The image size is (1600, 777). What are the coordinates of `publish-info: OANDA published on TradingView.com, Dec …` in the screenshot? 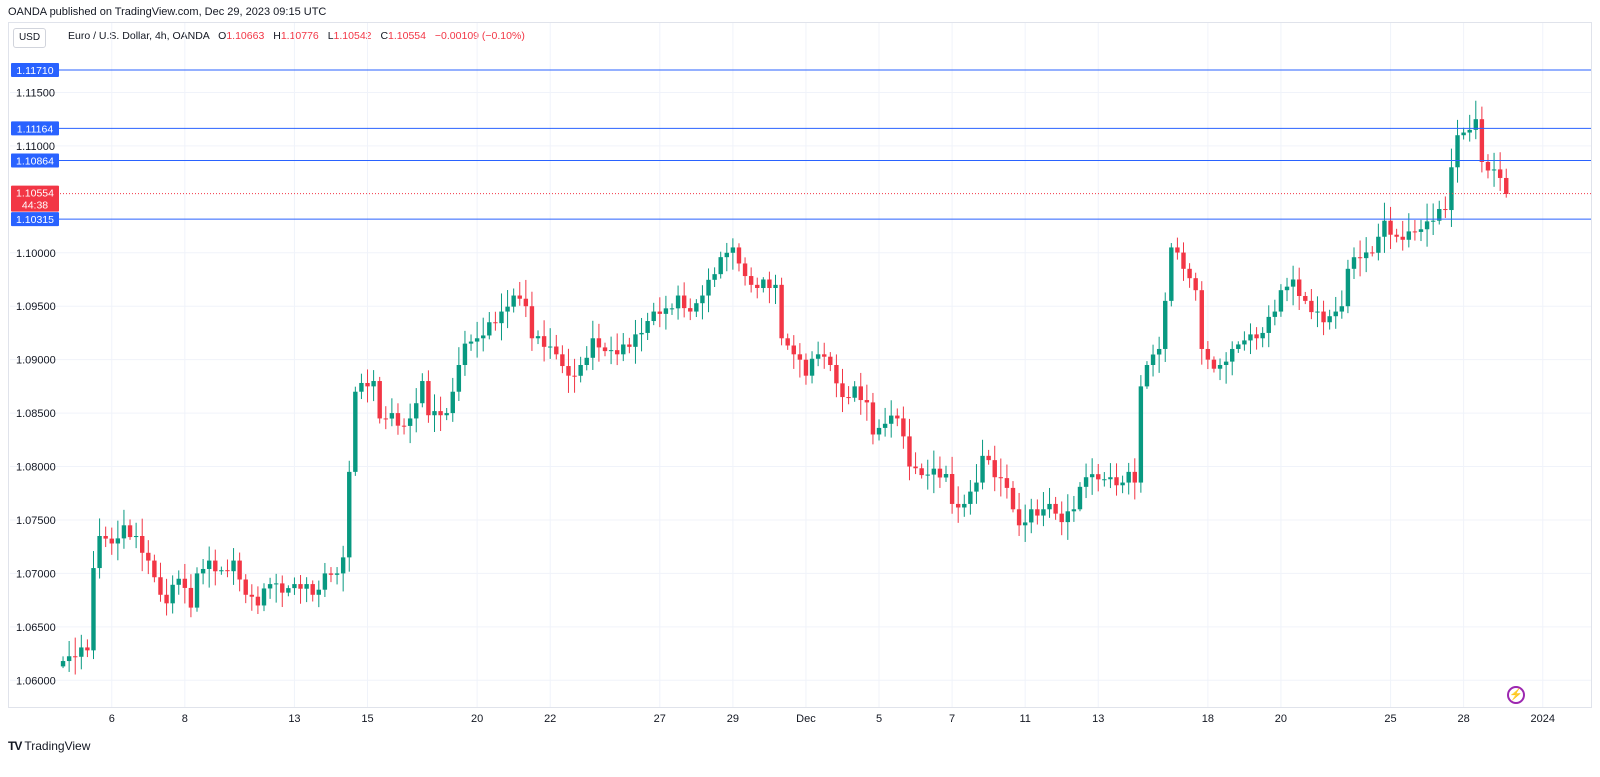 It's located at (167, 12).